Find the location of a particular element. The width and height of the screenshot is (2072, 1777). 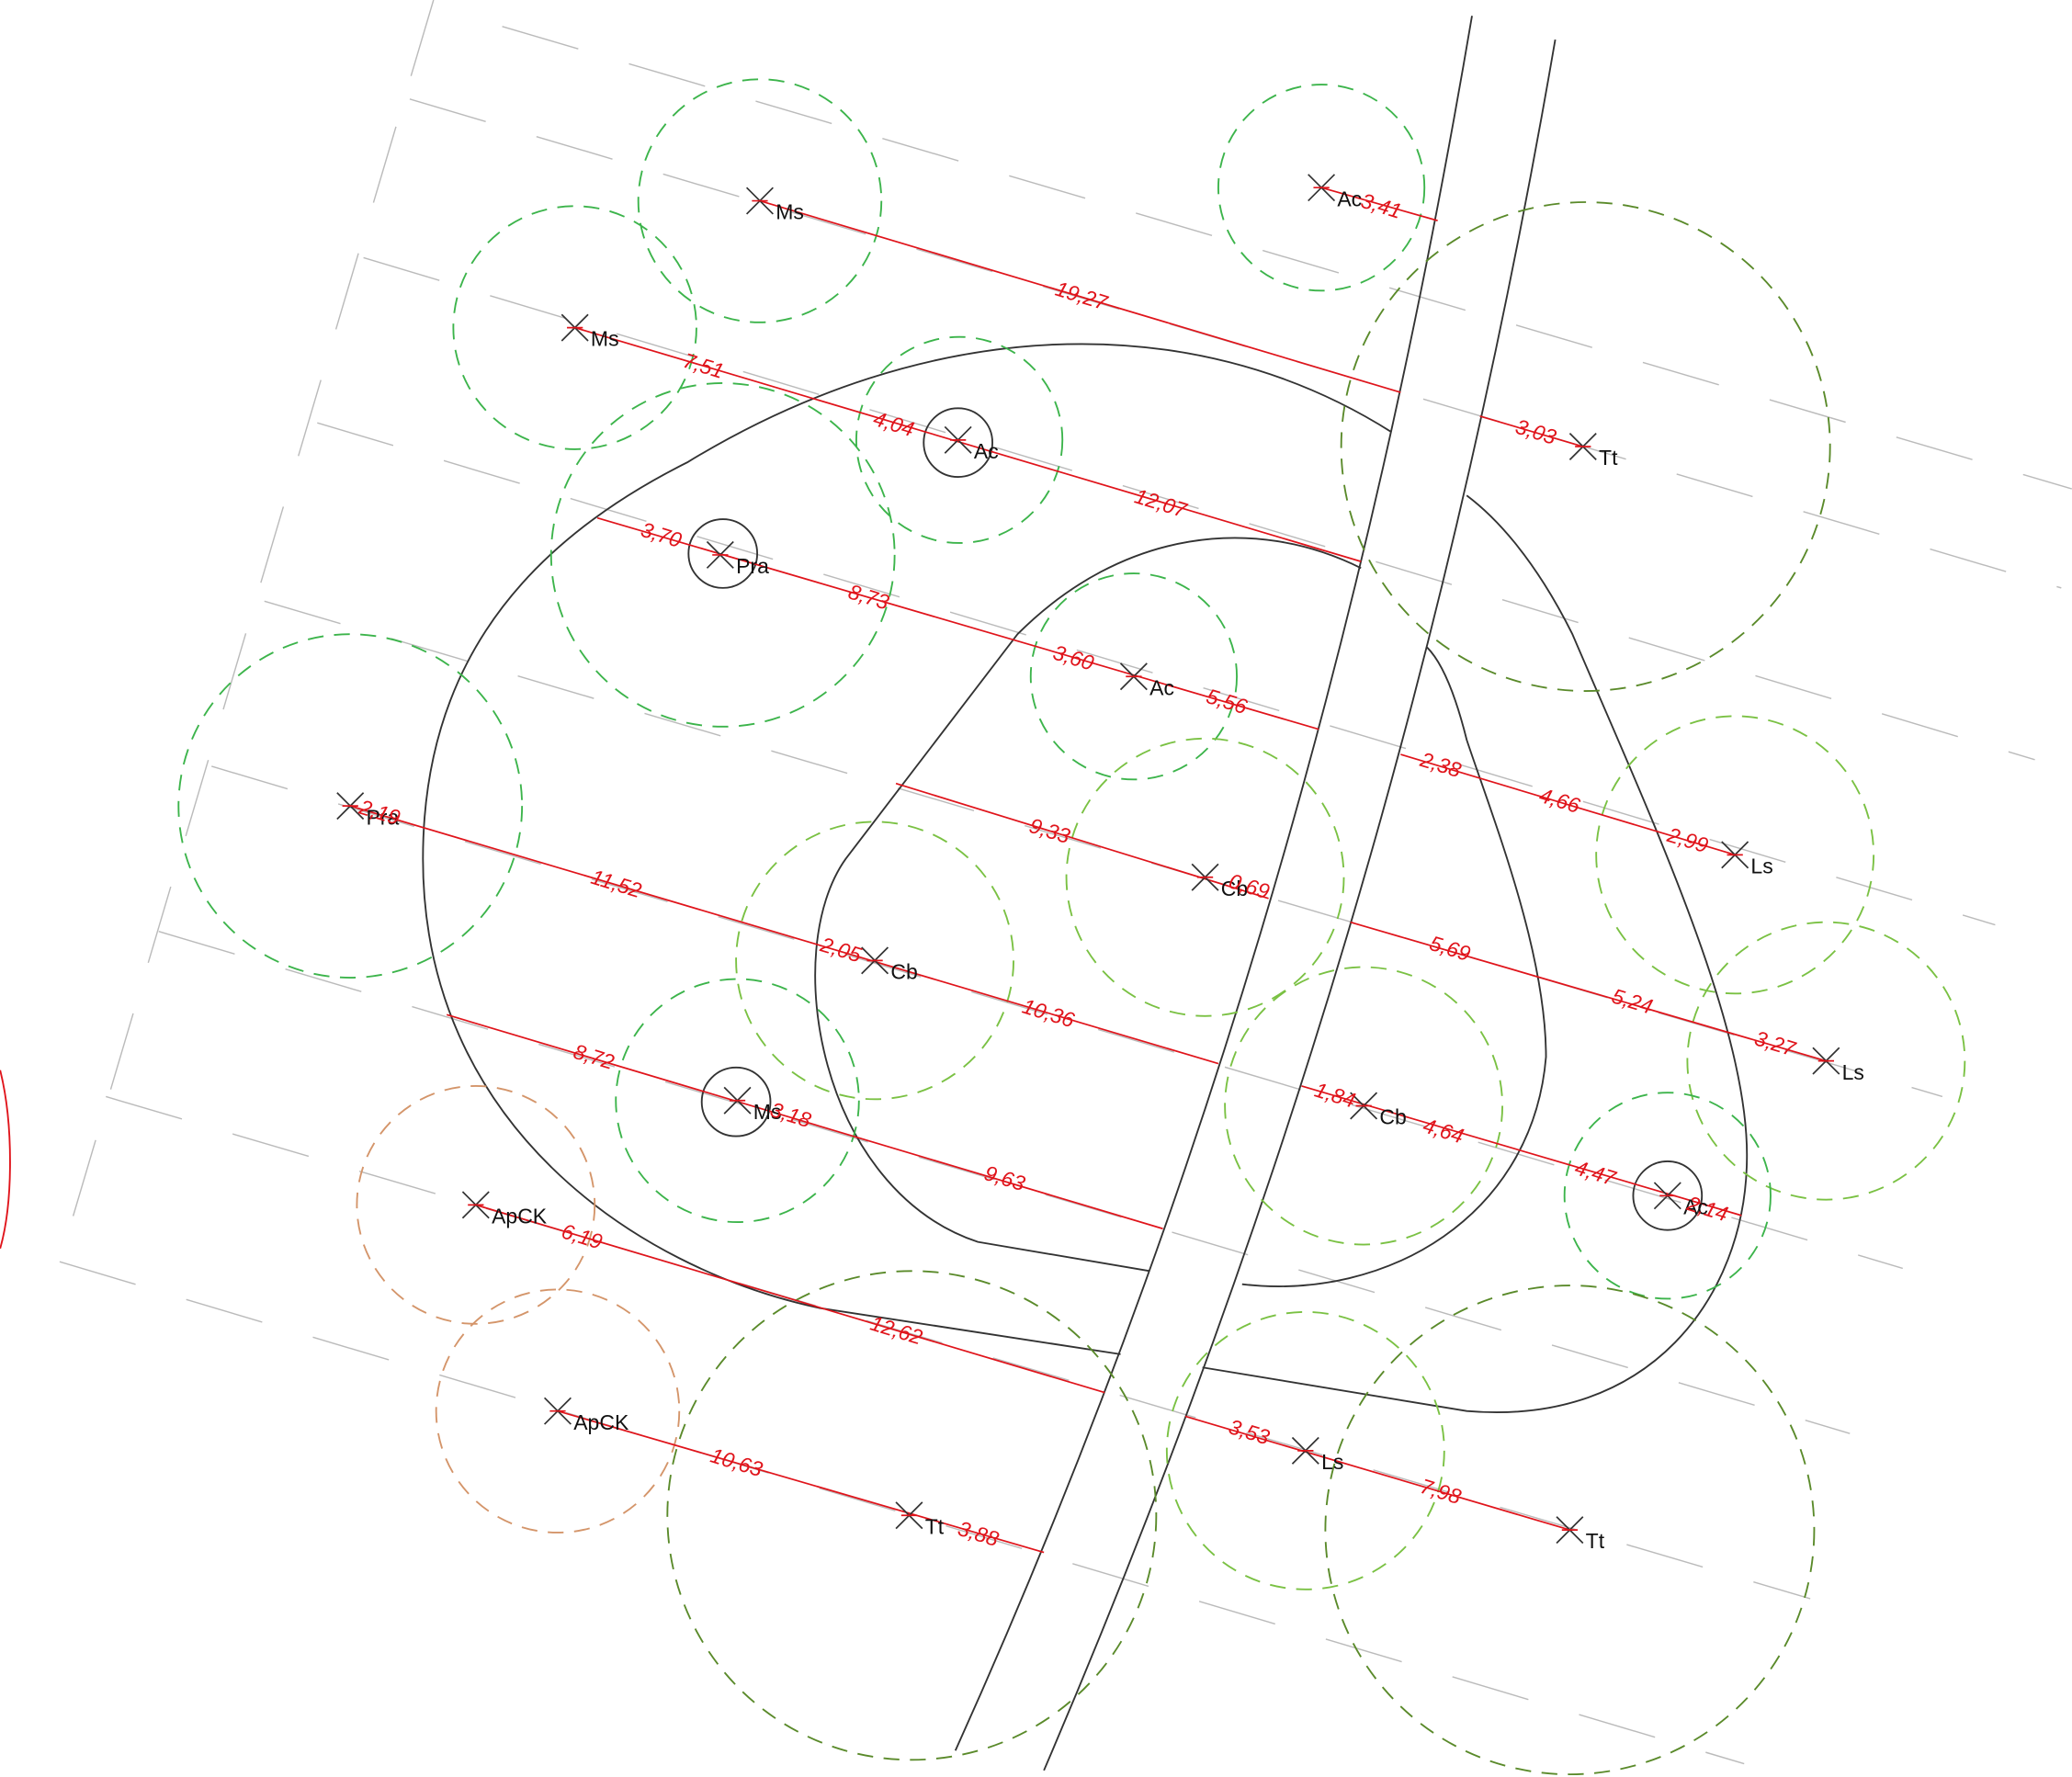

dimension-label: 2,99 is located at coordinates (1688, 839).